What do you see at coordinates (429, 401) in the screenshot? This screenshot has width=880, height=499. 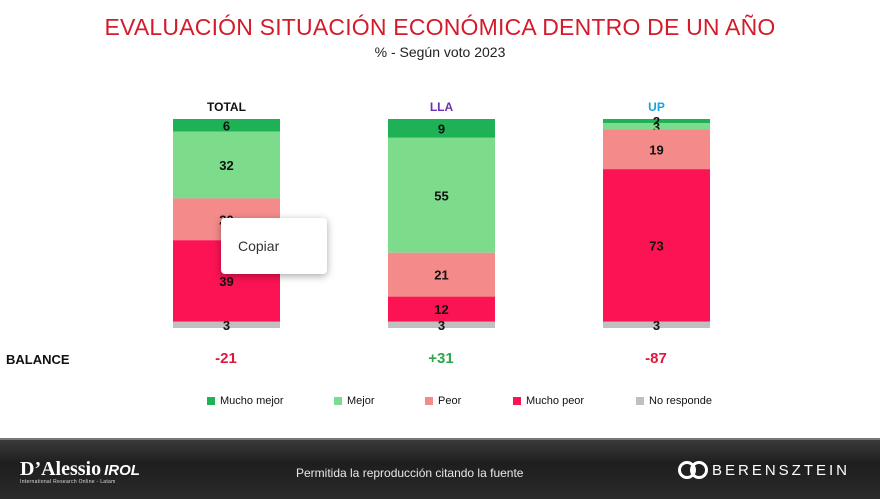 I see `legend-swatch-peor` at bounding box center [429, 401].